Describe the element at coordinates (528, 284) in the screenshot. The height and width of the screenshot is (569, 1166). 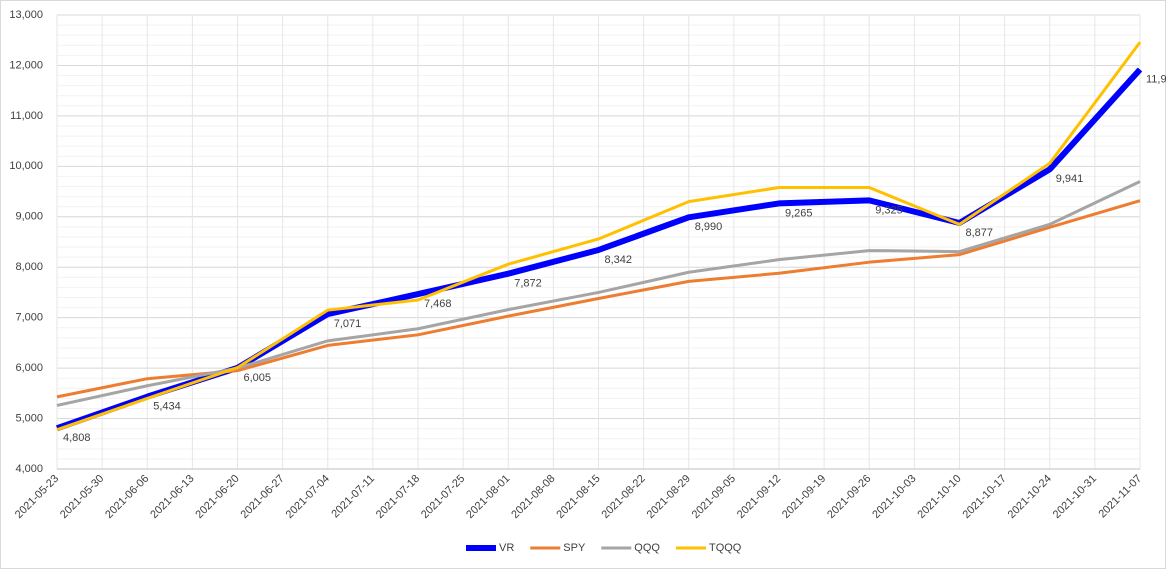
I see `data-label: 7,872` at that location.